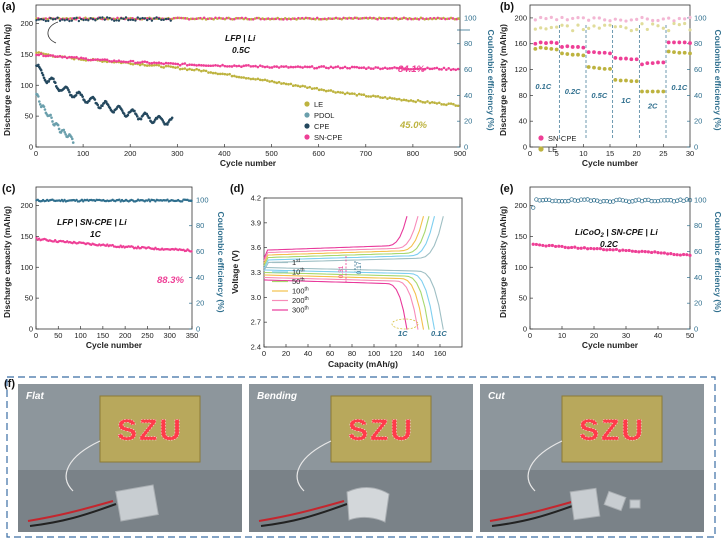 The image size is (723, 540). What do you see at coordinates (440, 353) in the screenshot?
I see `x-tick-label: 160` at bounding box center [440, 353].